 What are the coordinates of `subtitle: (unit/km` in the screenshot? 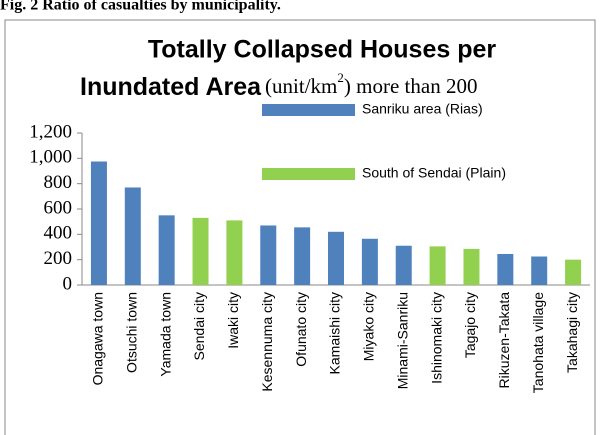 It's located at (301, 86).